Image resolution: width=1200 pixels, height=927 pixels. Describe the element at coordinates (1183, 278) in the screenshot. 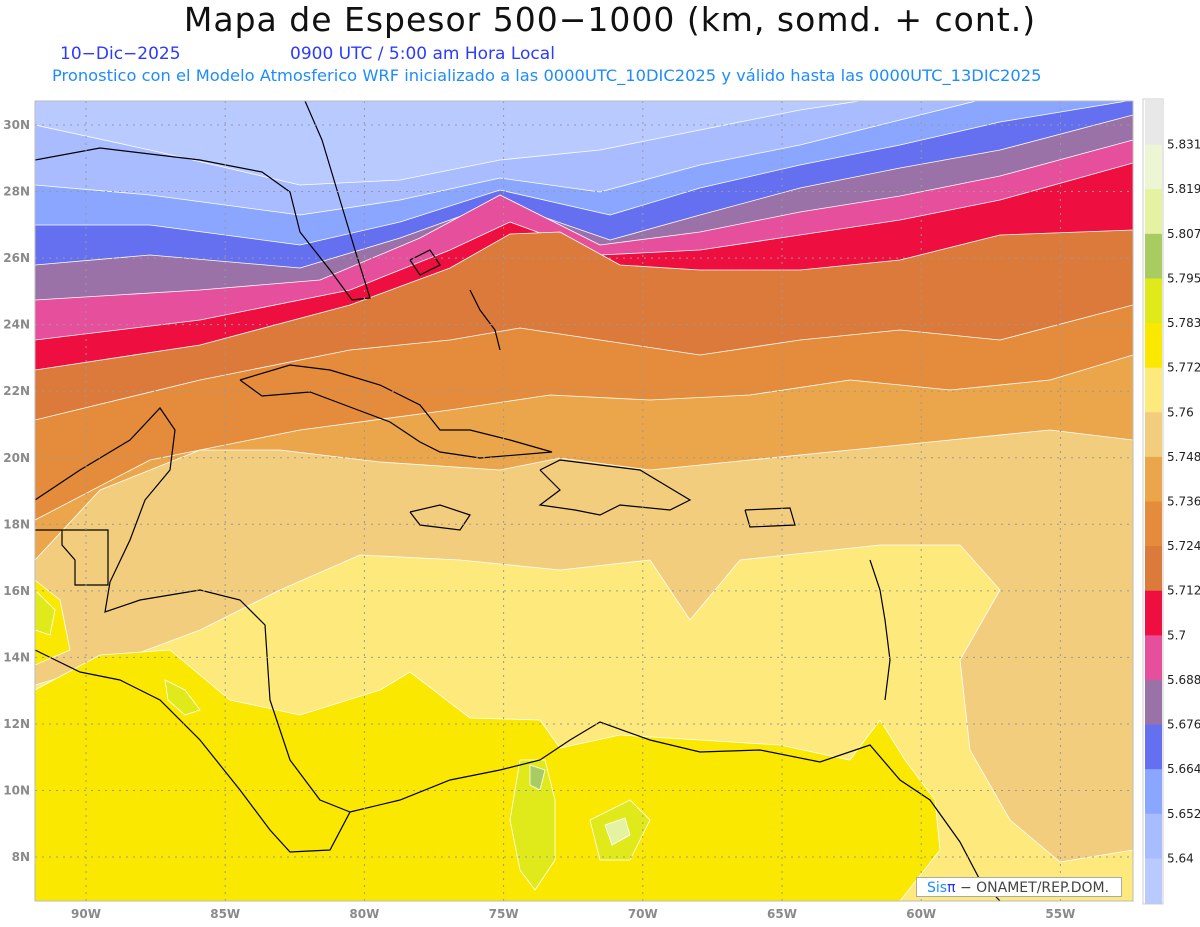

I see `colorbar-label: 5.795` at that location.